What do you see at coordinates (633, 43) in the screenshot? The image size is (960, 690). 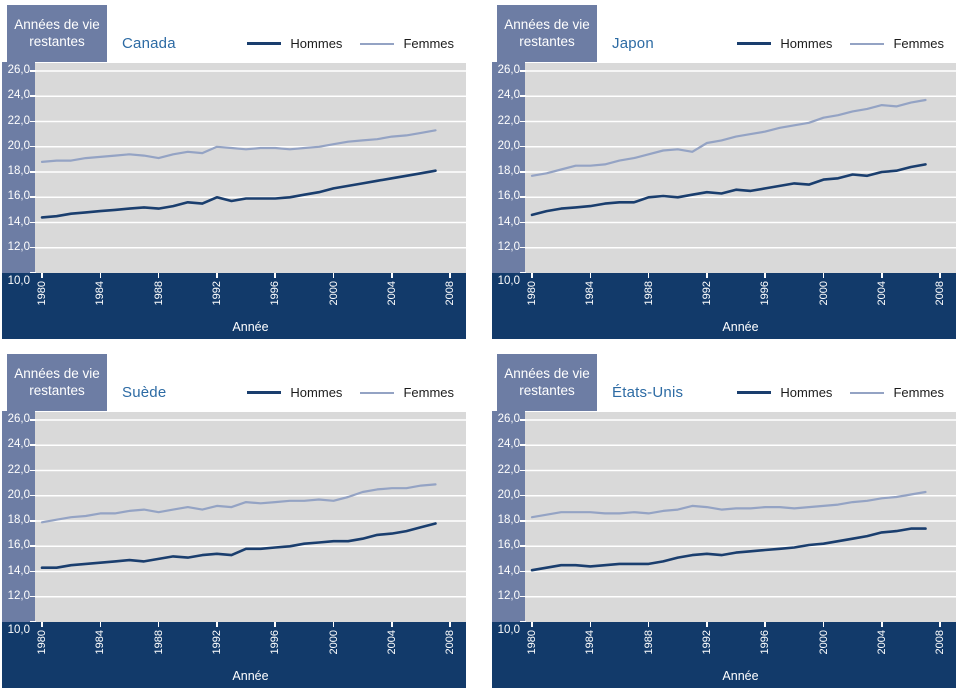 I see `chart-title: Japon` at bounding box center [633, 43].